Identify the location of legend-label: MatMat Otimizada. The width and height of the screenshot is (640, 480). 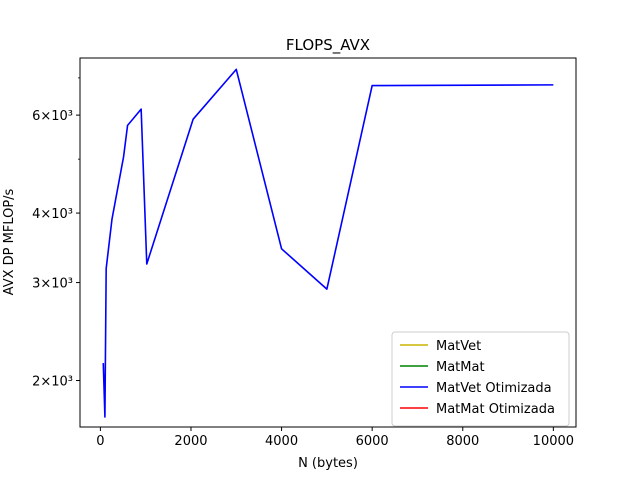
(495, 409).